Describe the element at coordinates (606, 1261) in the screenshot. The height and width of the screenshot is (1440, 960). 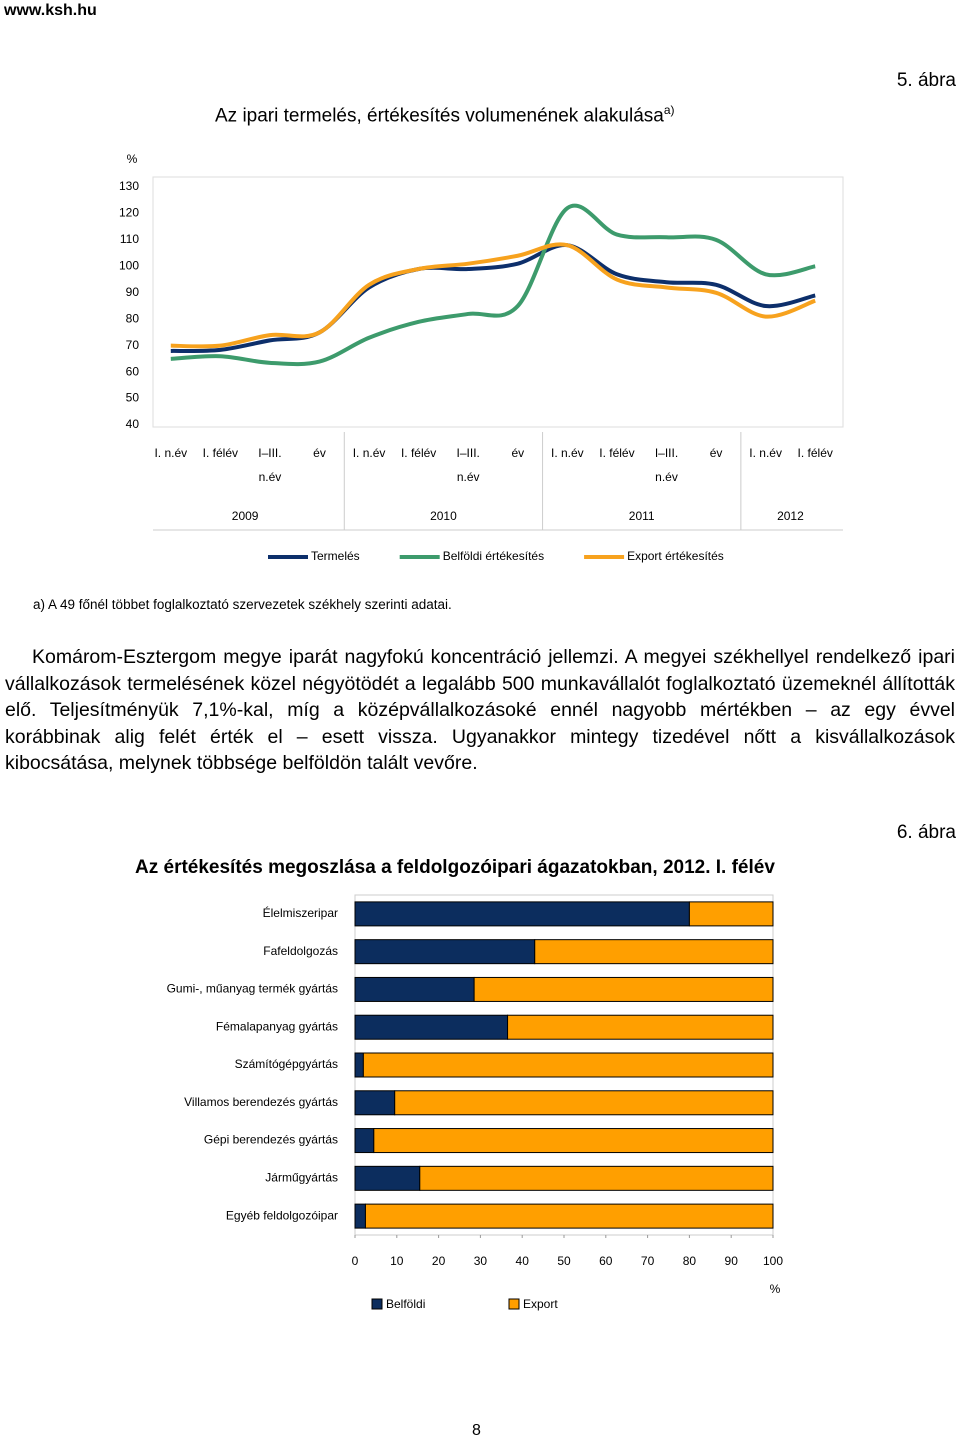
I see `x-tick-label: 60` at that location.